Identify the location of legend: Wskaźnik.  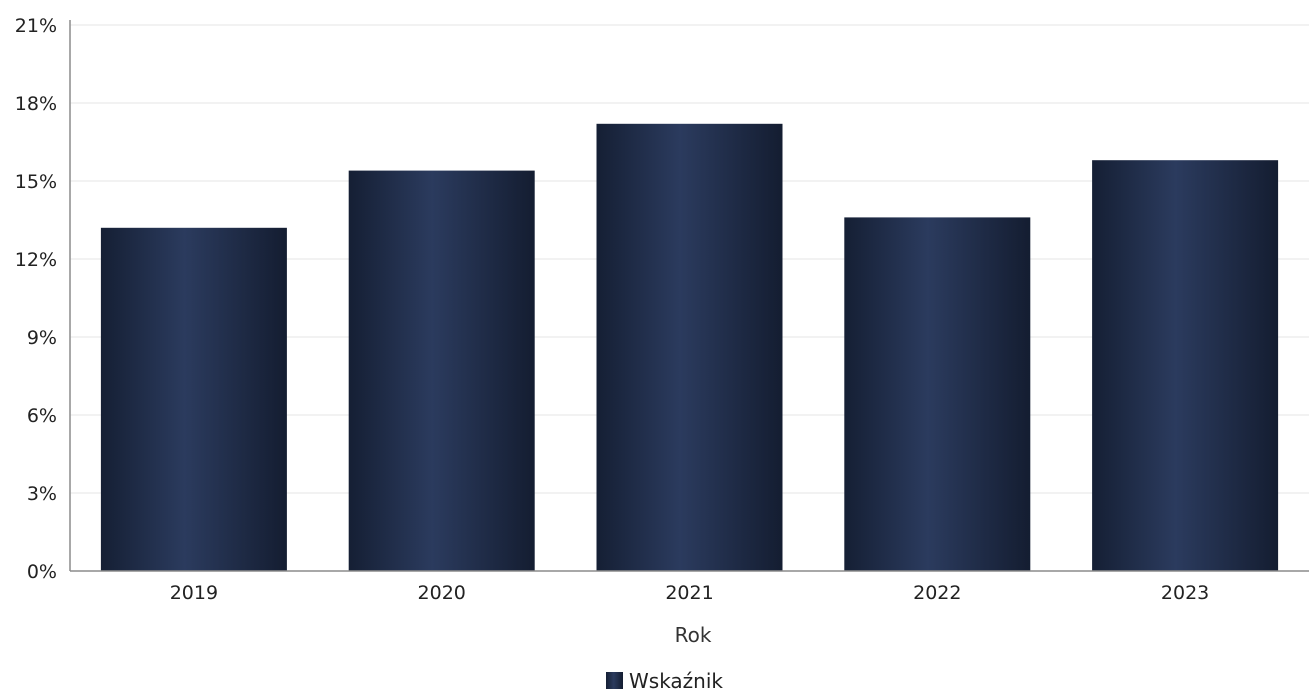
(664, 681).